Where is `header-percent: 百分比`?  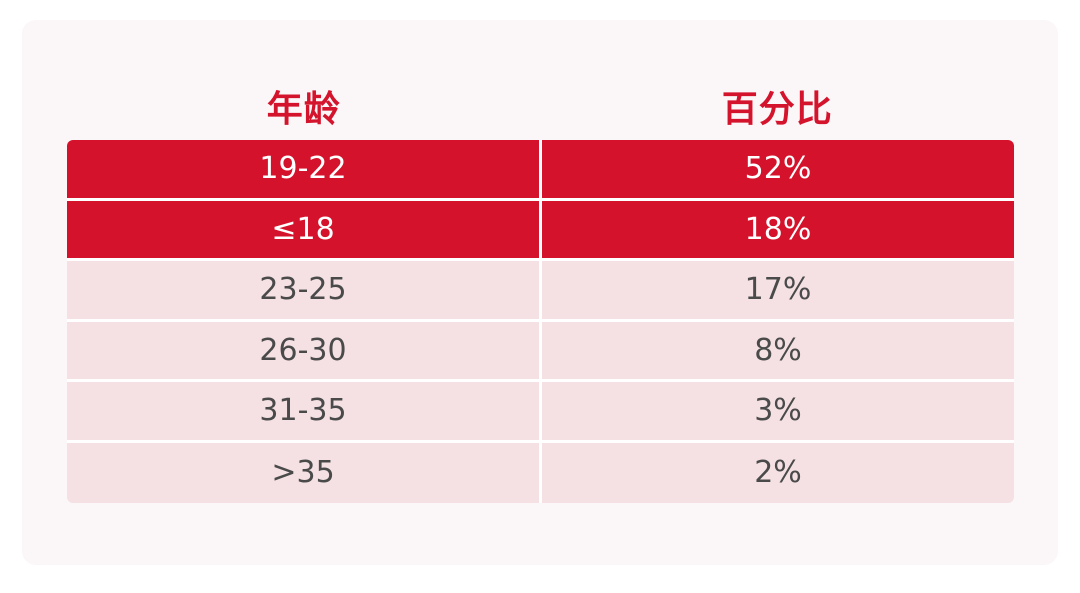 header-percent: 百分比 is located at coordinates (777, 109).